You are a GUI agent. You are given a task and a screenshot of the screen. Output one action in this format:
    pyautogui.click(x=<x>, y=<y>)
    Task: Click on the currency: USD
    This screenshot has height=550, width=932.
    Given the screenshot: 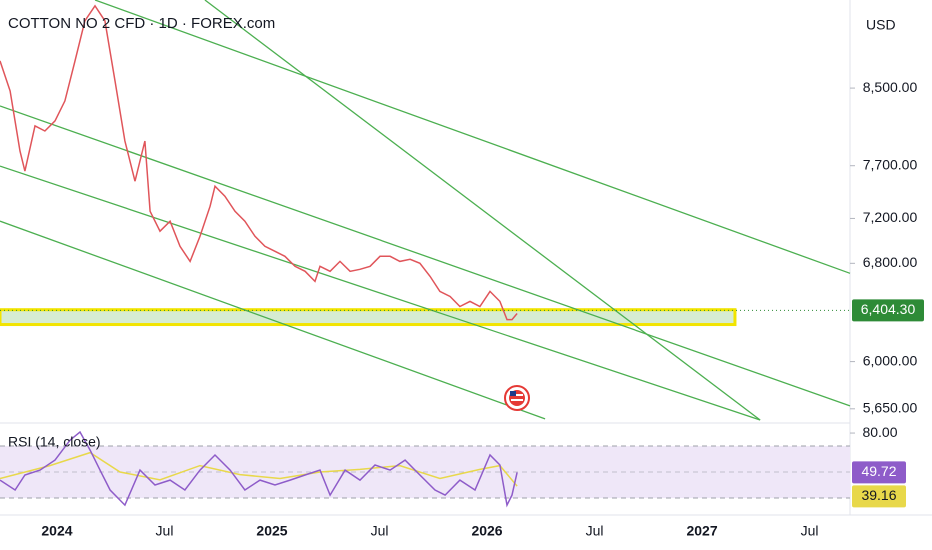 What is the action you would take?
    pyautogui.click(x=881, y=25)
    